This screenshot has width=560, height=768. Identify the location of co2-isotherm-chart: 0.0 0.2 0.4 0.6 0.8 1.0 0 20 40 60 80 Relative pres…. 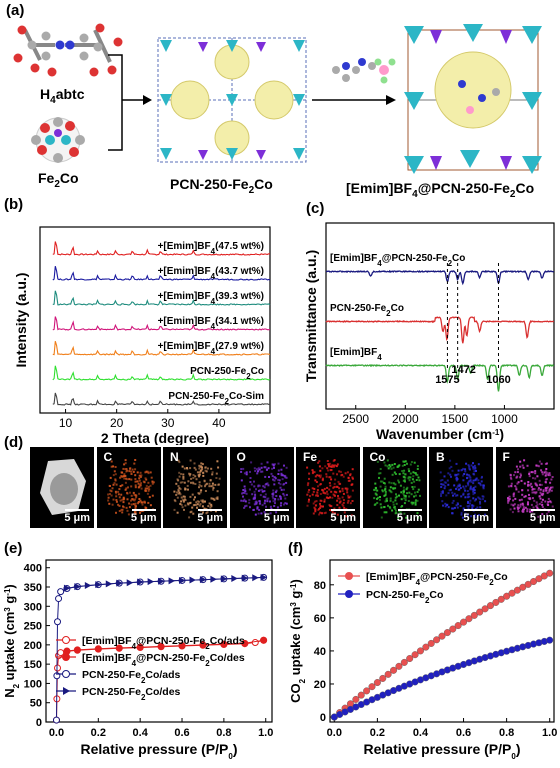
(422, 660).